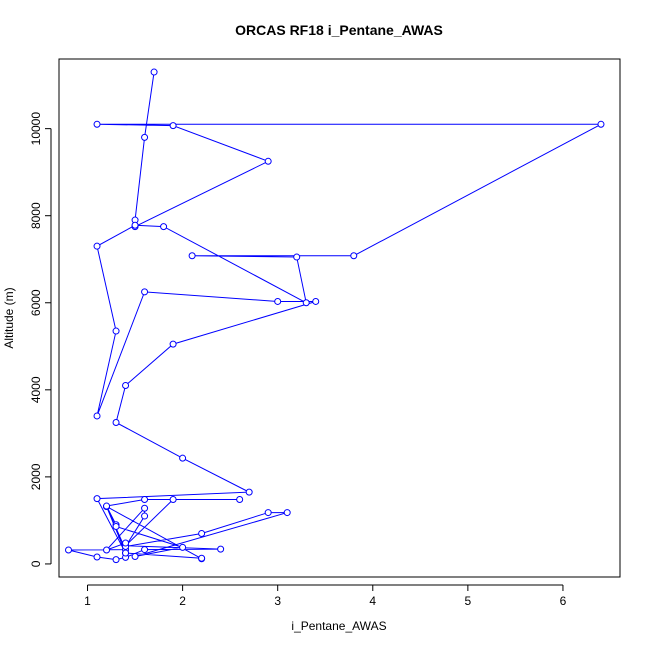 This screenshot has width=650, height=650. What do you see at coordinates (563, 601) in the screenshot?
I see `x-tick-label: 6` at bounding box center [563, 601].